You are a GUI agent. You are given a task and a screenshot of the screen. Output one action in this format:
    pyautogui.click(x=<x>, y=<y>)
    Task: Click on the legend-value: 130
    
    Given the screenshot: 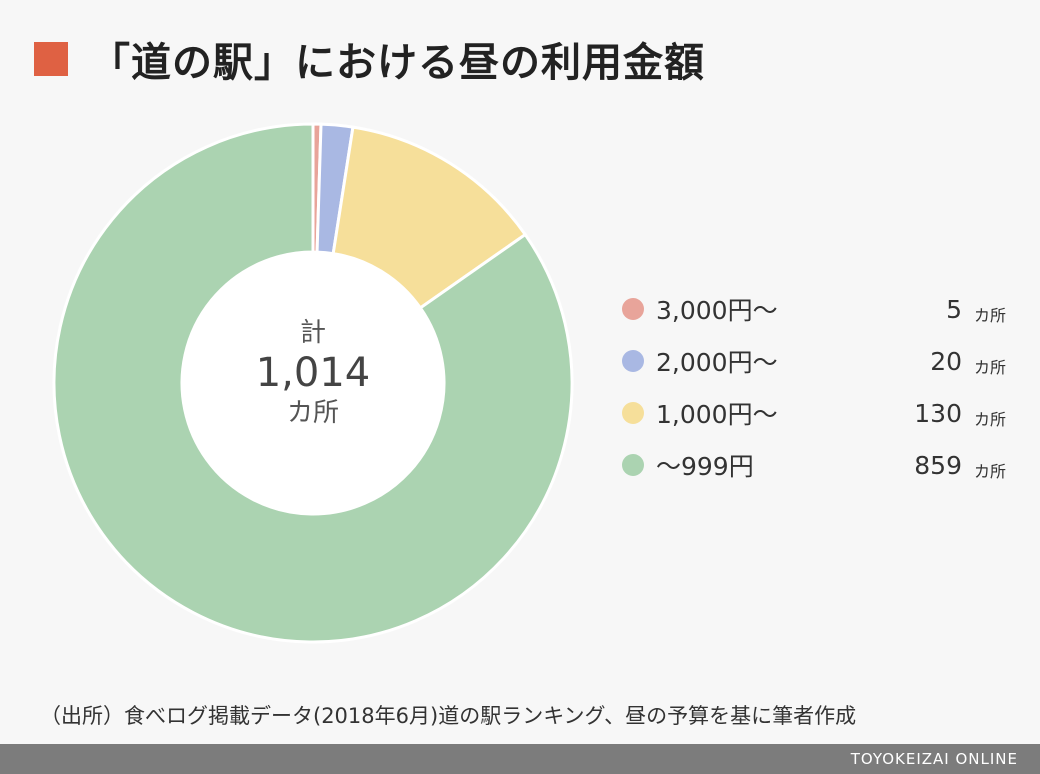 What is the action you would take?
    pyautogui.click(x=938, y=413)
    